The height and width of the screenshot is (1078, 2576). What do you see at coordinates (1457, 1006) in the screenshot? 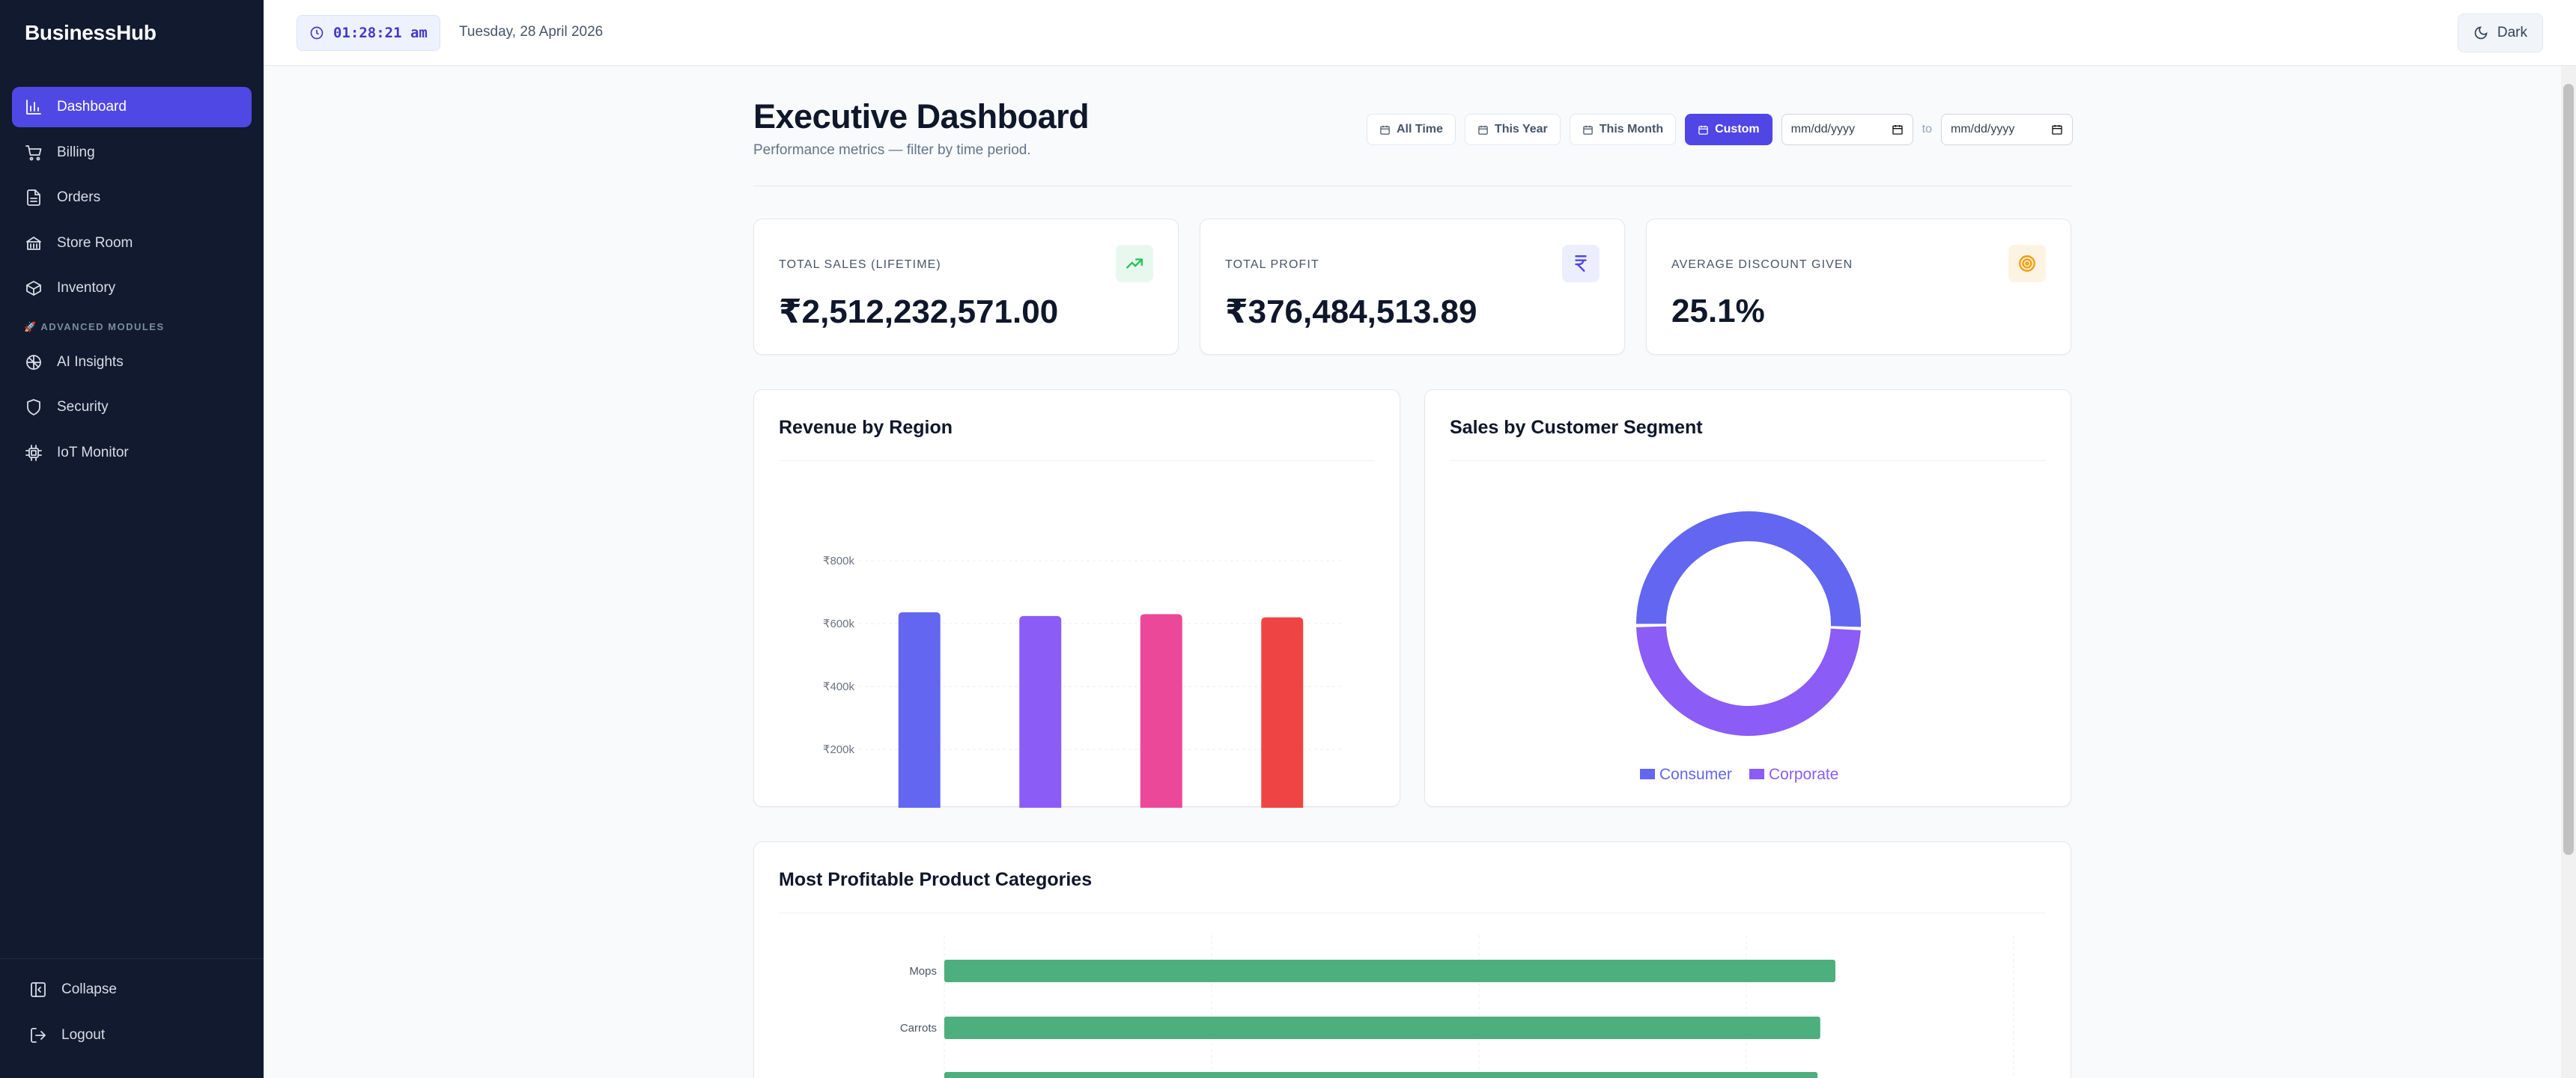
I see `profitable-categories-chart: Mops Carrots` at bounding box center [1457, 1006].